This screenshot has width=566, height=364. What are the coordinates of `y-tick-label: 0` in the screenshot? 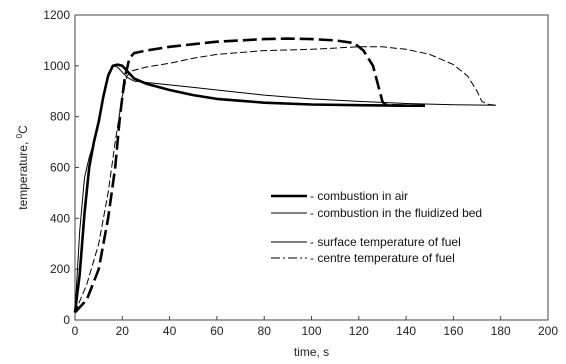 It's located at (66, 320).